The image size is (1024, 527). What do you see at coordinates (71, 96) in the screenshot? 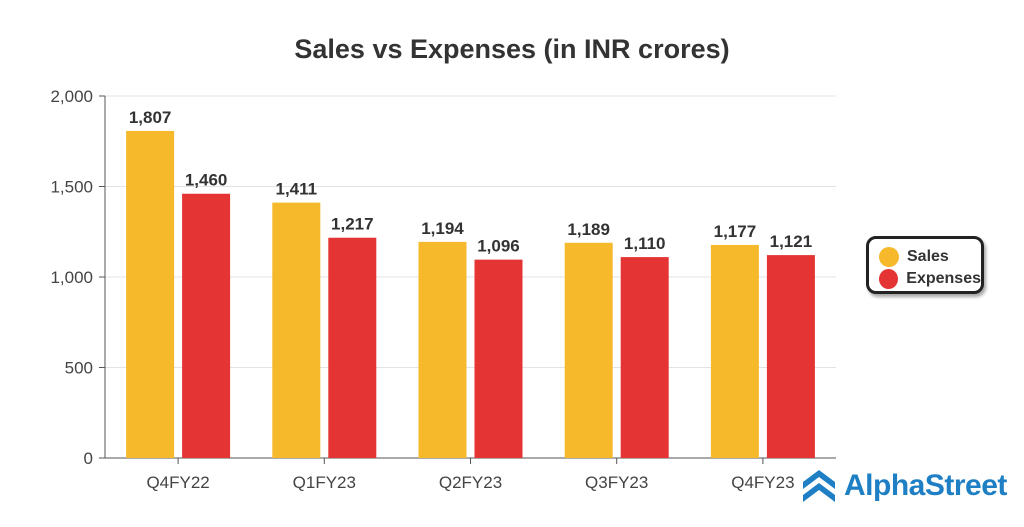
I see `y-tick-label: 2,000` at bounding box center [71, 96].